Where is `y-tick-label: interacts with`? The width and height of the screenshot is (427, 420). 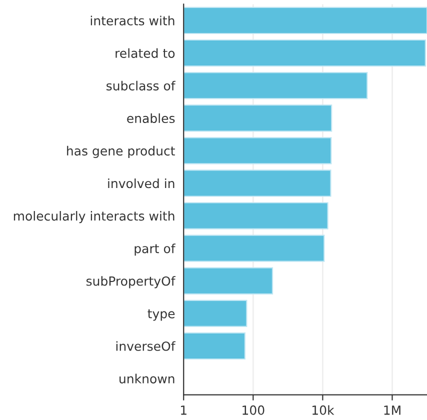 y-tick-label: interacts with is located at coordinates (132, 21).